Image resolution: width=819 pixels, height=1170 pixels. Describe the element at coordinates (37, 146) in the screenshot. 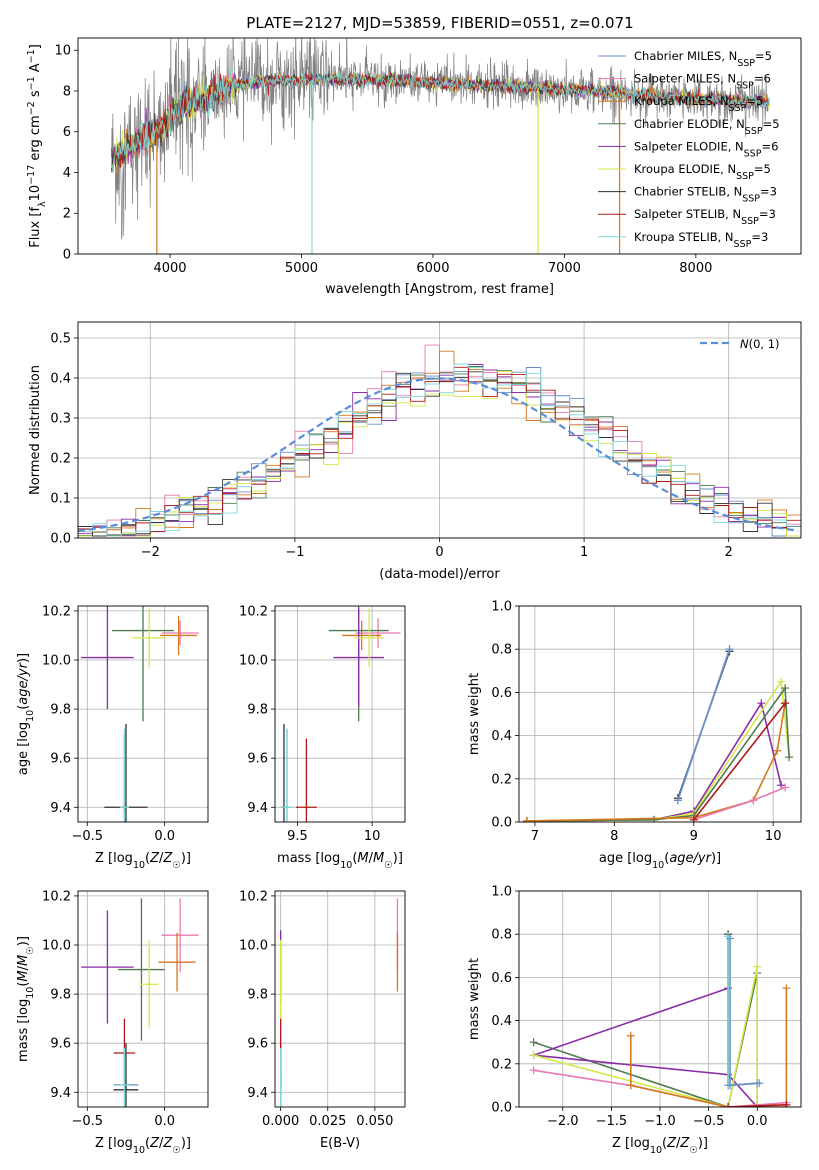

I see `y-axis-label: Flux [fλ10−17 erg cm−2 s−1 A−1]` at that location.